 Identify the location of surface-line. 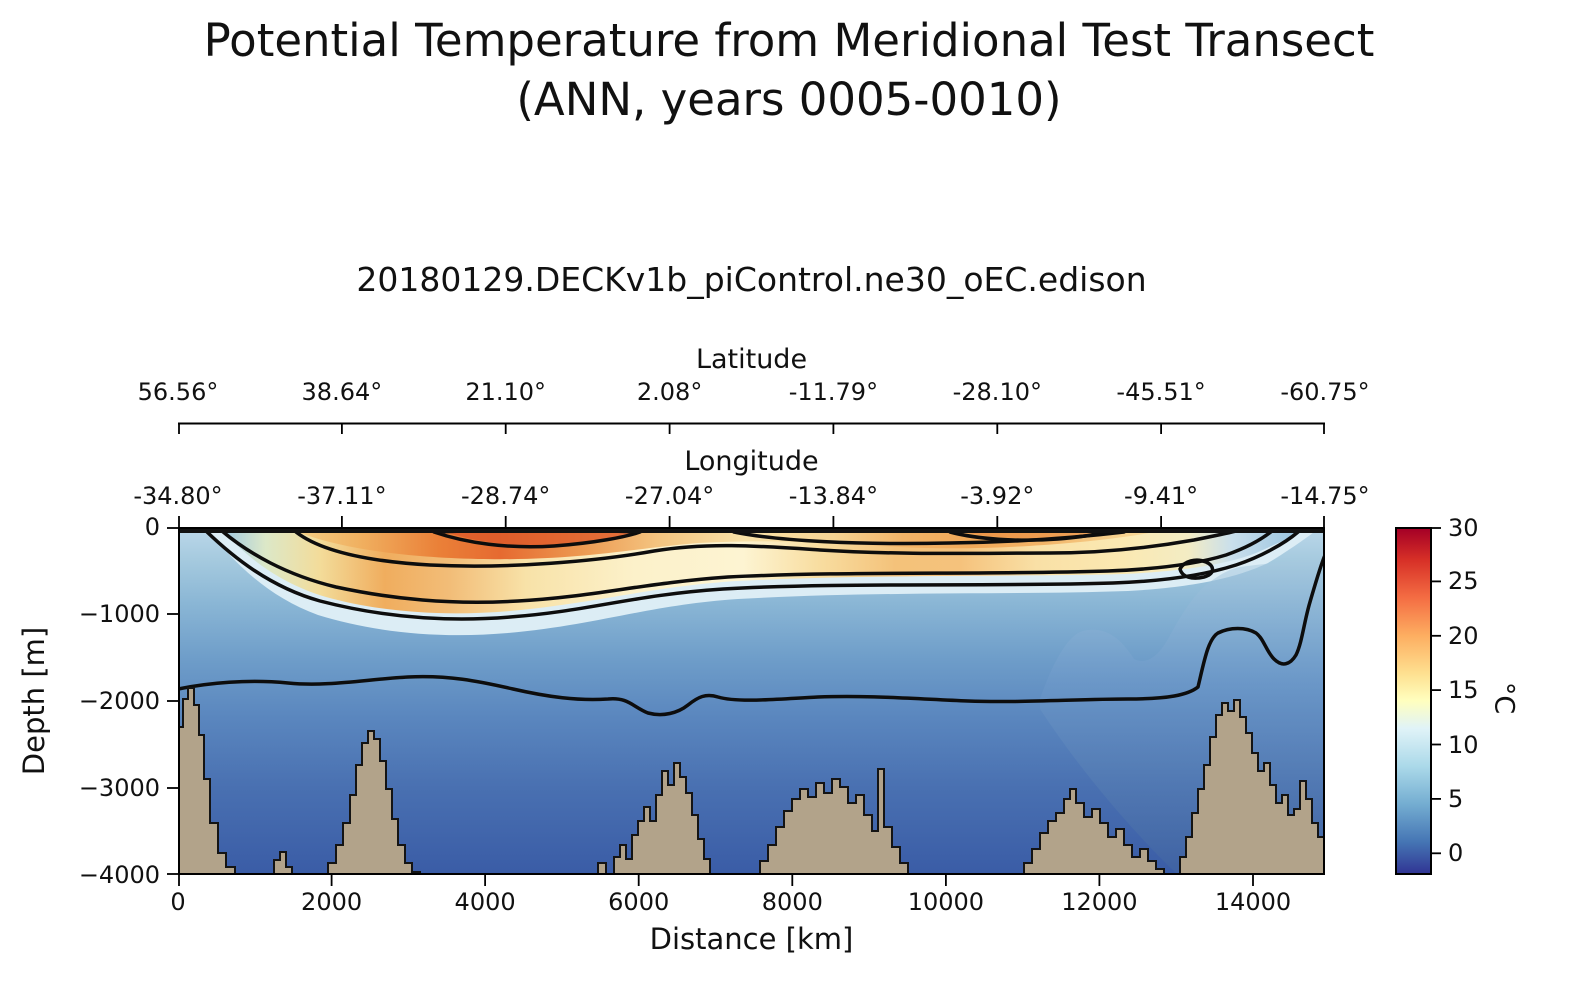
(751, 530).